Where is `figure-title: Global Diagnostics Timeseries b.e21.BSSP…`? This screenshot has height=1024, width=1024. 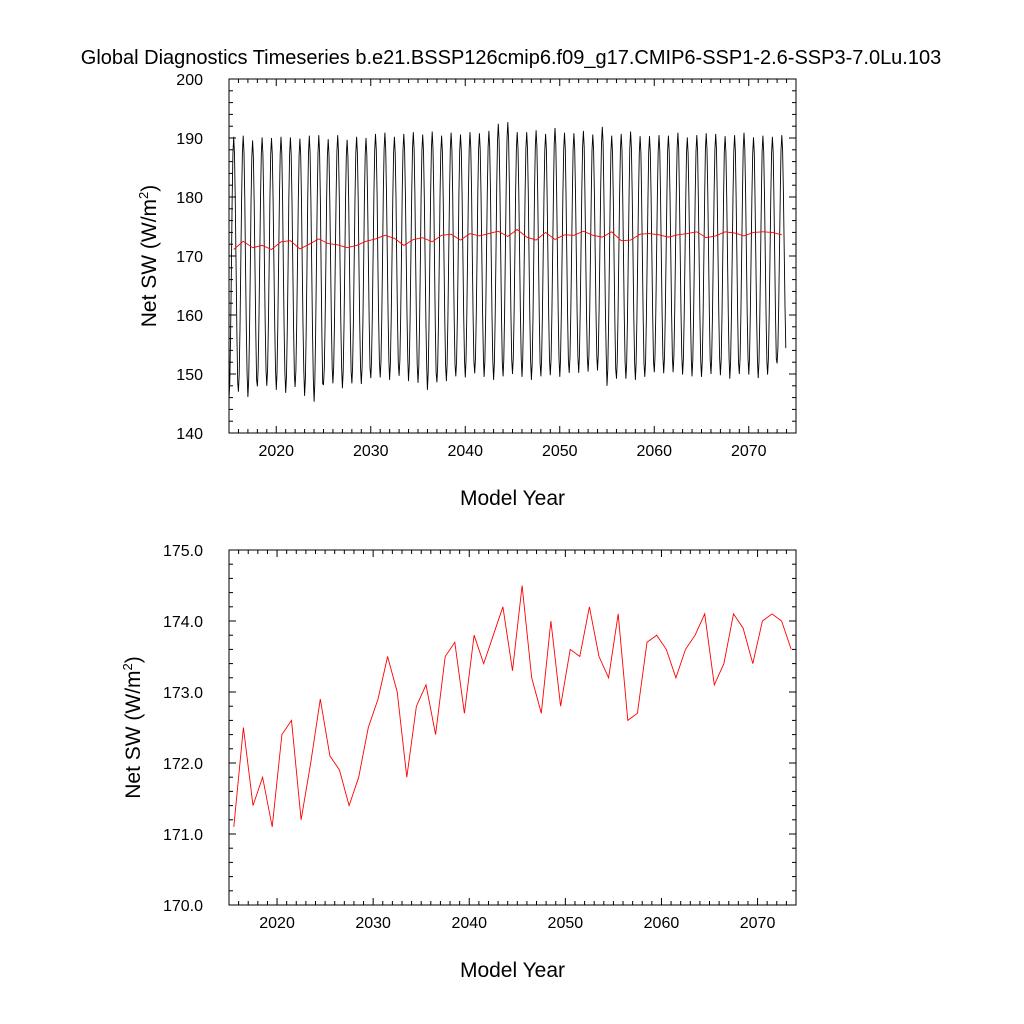 figure-title: Global Diagnostics Timeseries b.e21.BSSP… is located at coordinates (511, 58).